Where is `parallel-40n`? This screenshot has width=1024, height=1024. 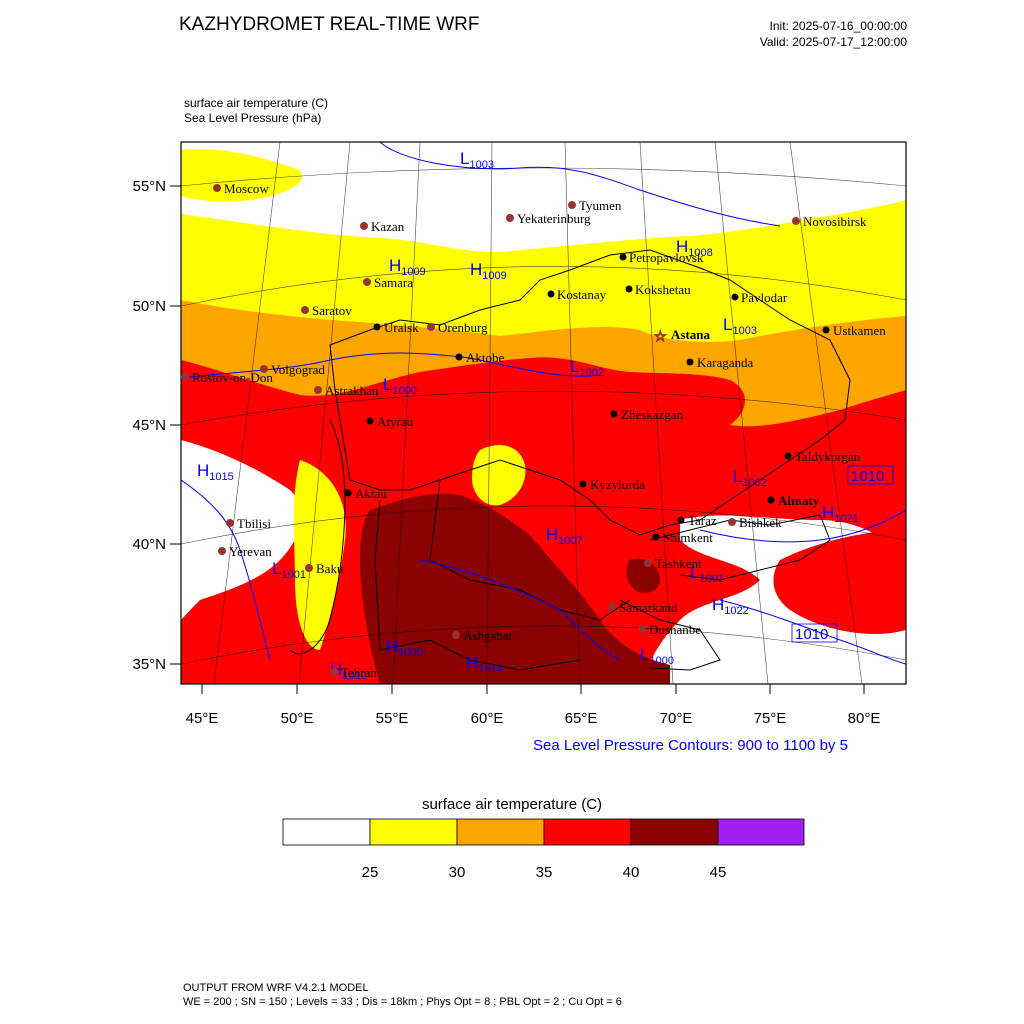 parallel-40n is located at coordinates (543, 525).